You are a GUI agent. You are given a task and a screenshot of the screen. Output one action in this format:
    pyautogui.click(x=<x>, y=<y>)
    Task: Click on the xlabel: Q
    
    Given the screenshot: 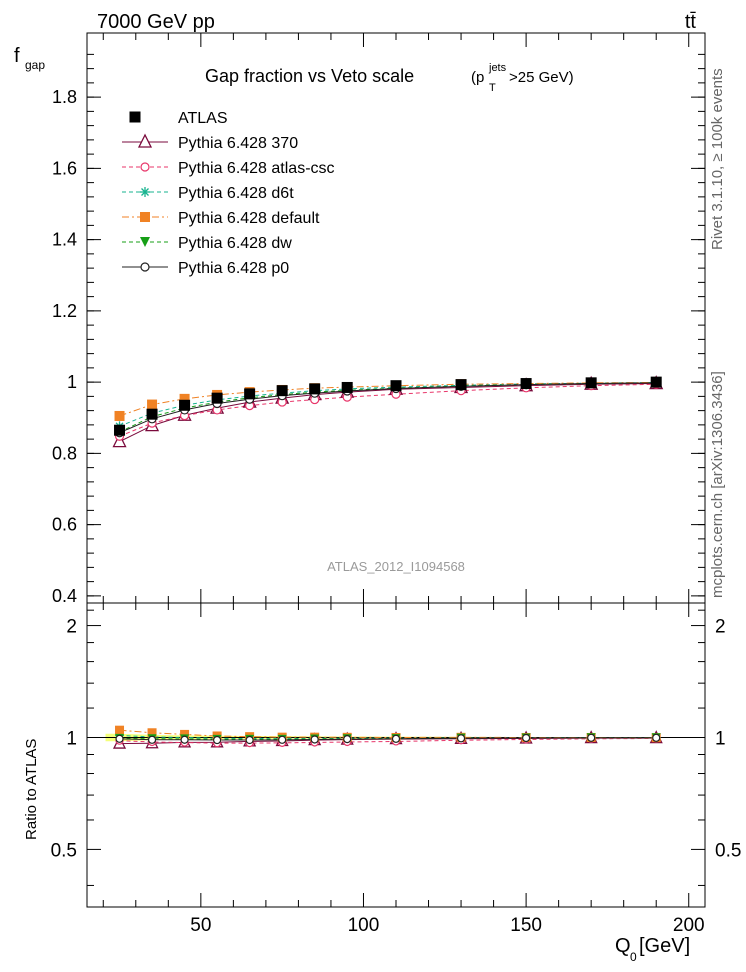 What is the action you would take?
    pyautogui.click(x=623, y=946)
    